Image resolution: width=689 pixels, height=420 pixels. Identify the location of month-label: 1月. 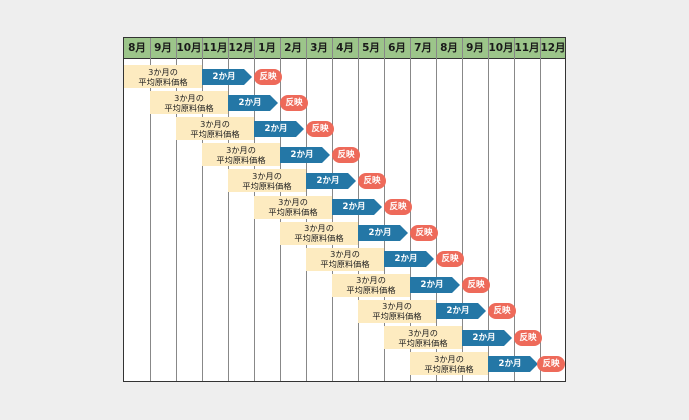
(267, 48).